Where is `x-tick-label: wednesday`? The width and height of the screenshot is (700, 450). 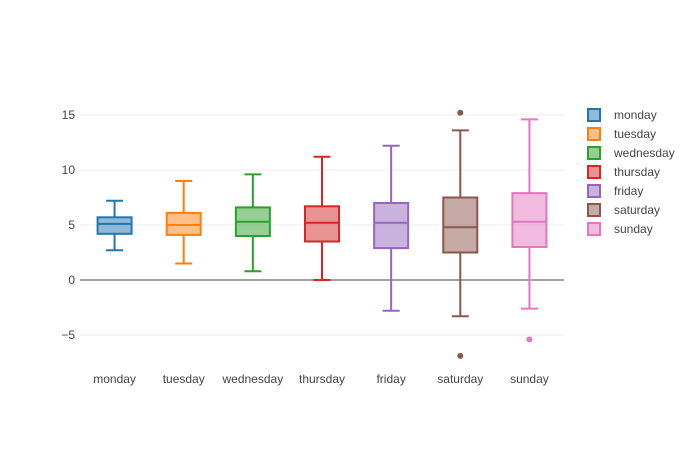
x-tick-label: wednesday is located at coordinates (252, 379).